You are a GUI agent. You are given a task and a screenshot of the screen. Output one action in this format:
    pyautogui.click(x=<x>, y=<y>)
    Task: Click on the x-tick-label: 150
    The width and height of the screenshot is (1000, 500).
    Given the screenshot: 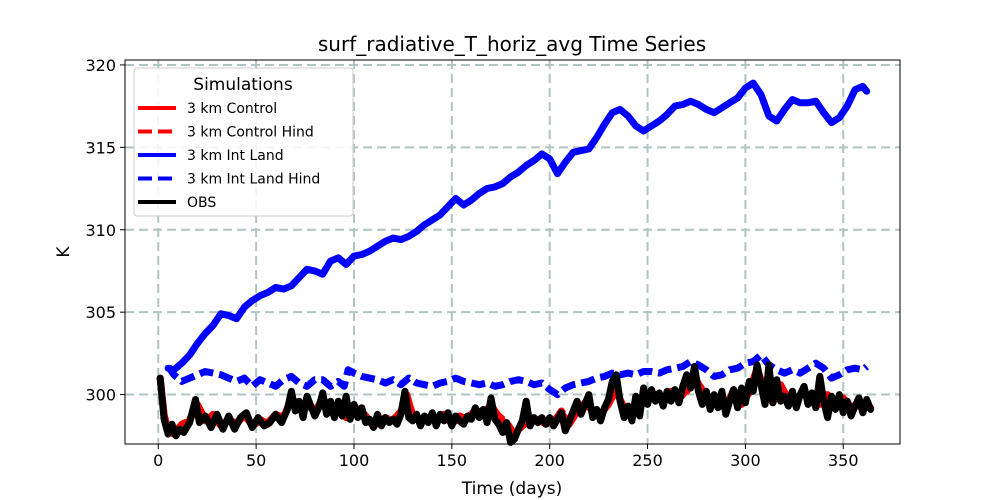 What is the action you would take?
    pyautogui.click(x=452, y=460)
    